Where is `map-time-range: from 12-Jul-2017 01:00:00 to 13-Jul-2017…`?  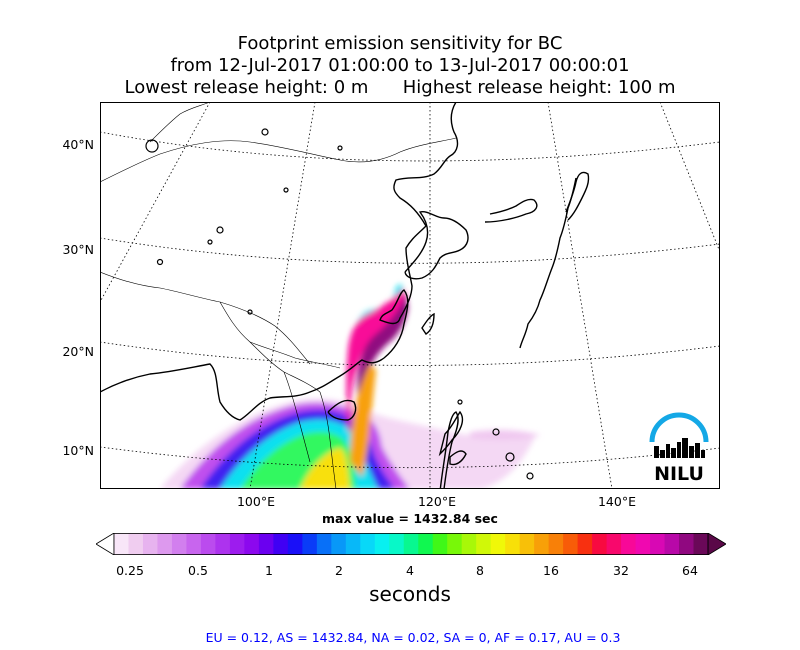
map-time-range: from 12-Jul-2017 01:00:00 to 13-Jul-2017… is located at coordinates (400, 65).